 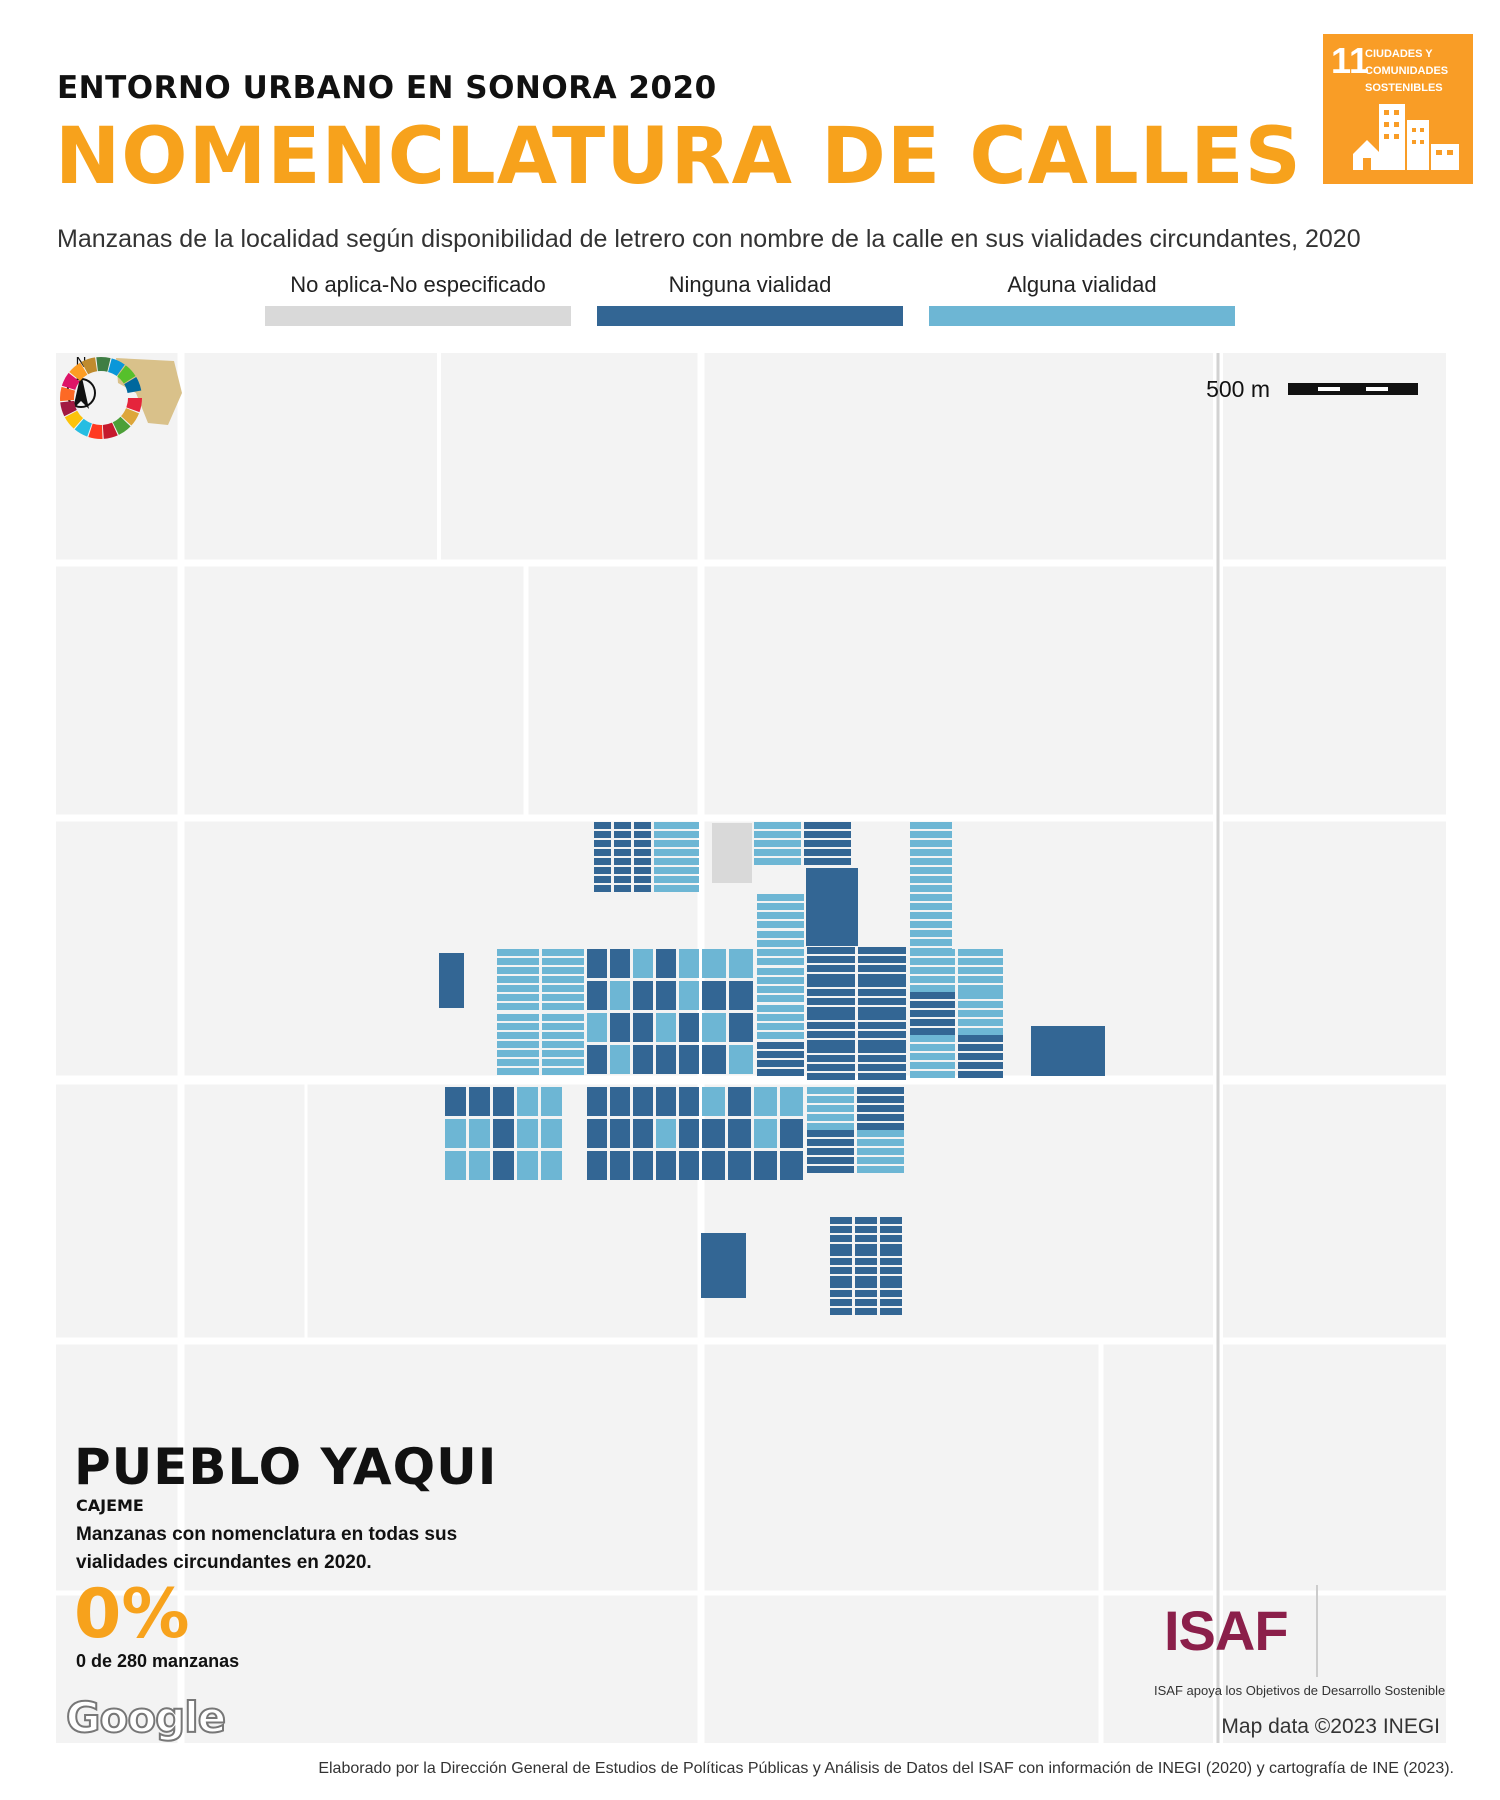 What do you see at coordinates (158, 1661) in the screenshot?
I see `stat-count: 0 de 280 manzanas` at bounding box center [158, 1661].